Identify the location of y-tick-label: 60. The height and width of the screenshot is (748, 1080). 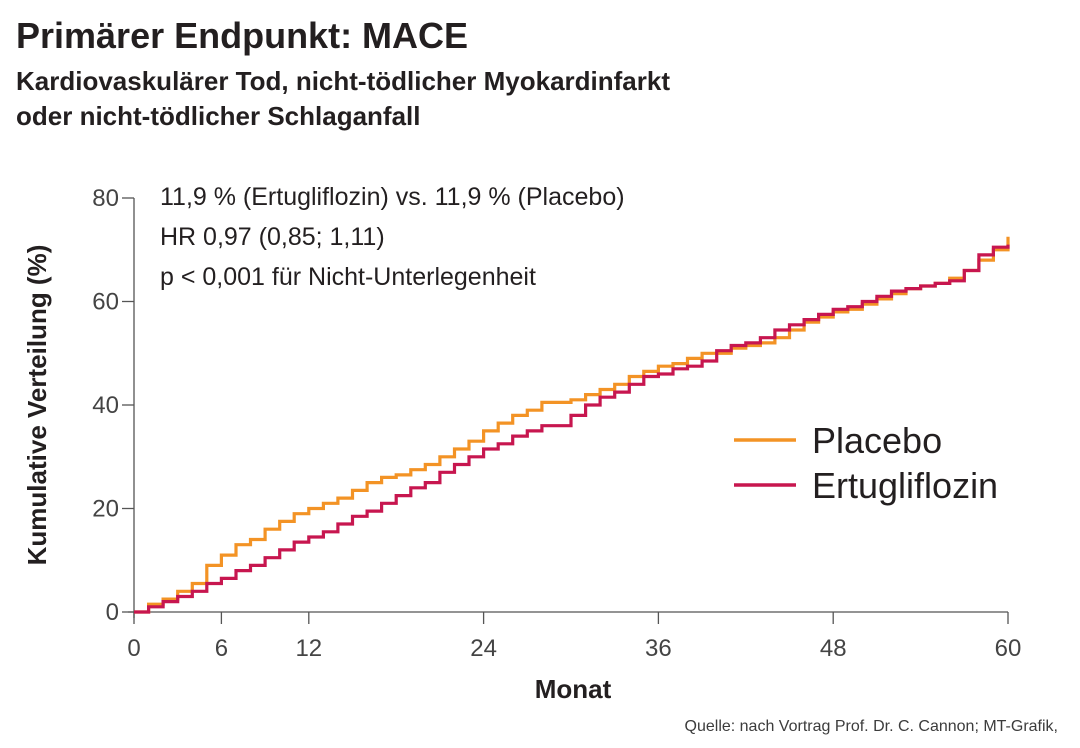
(105, 302).